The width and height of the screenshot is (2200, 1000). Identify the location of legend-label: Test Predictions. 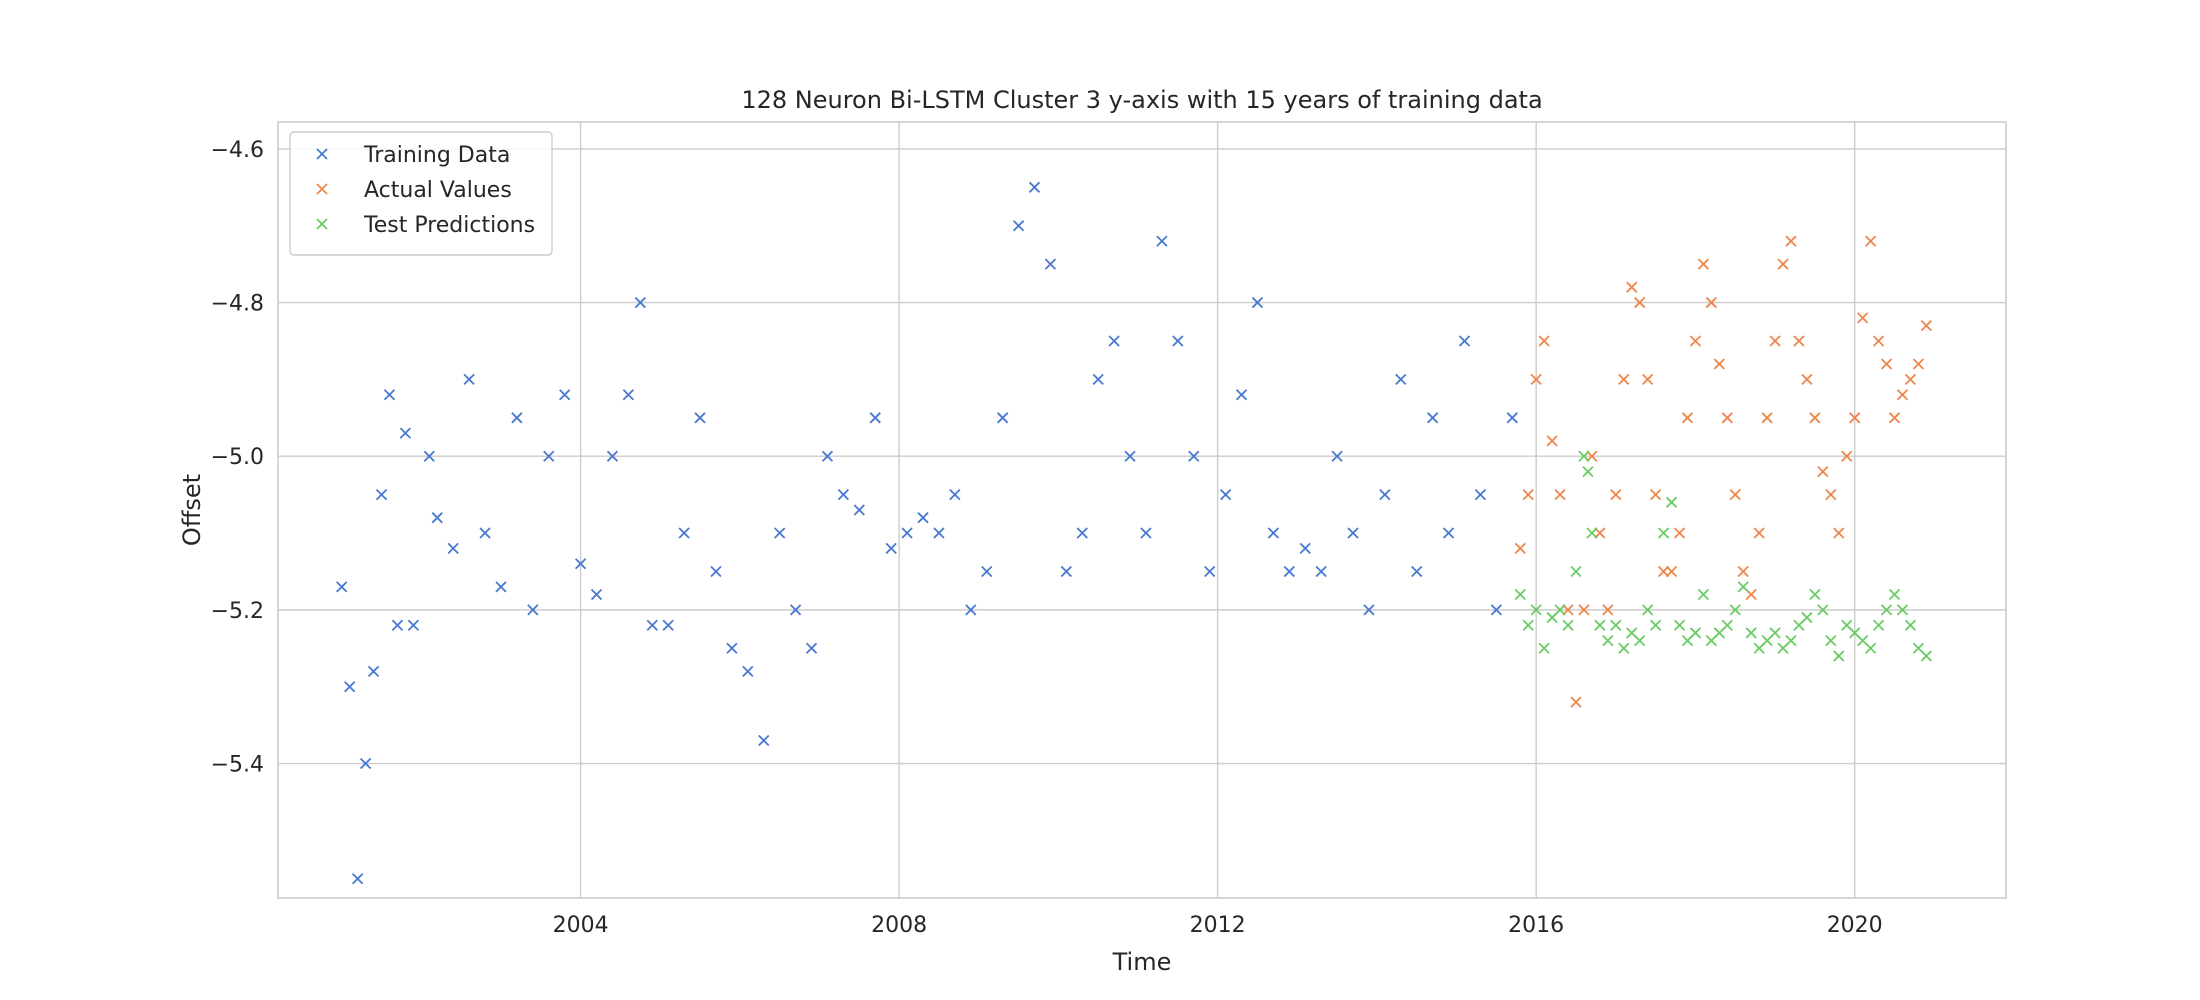
(449, 225).